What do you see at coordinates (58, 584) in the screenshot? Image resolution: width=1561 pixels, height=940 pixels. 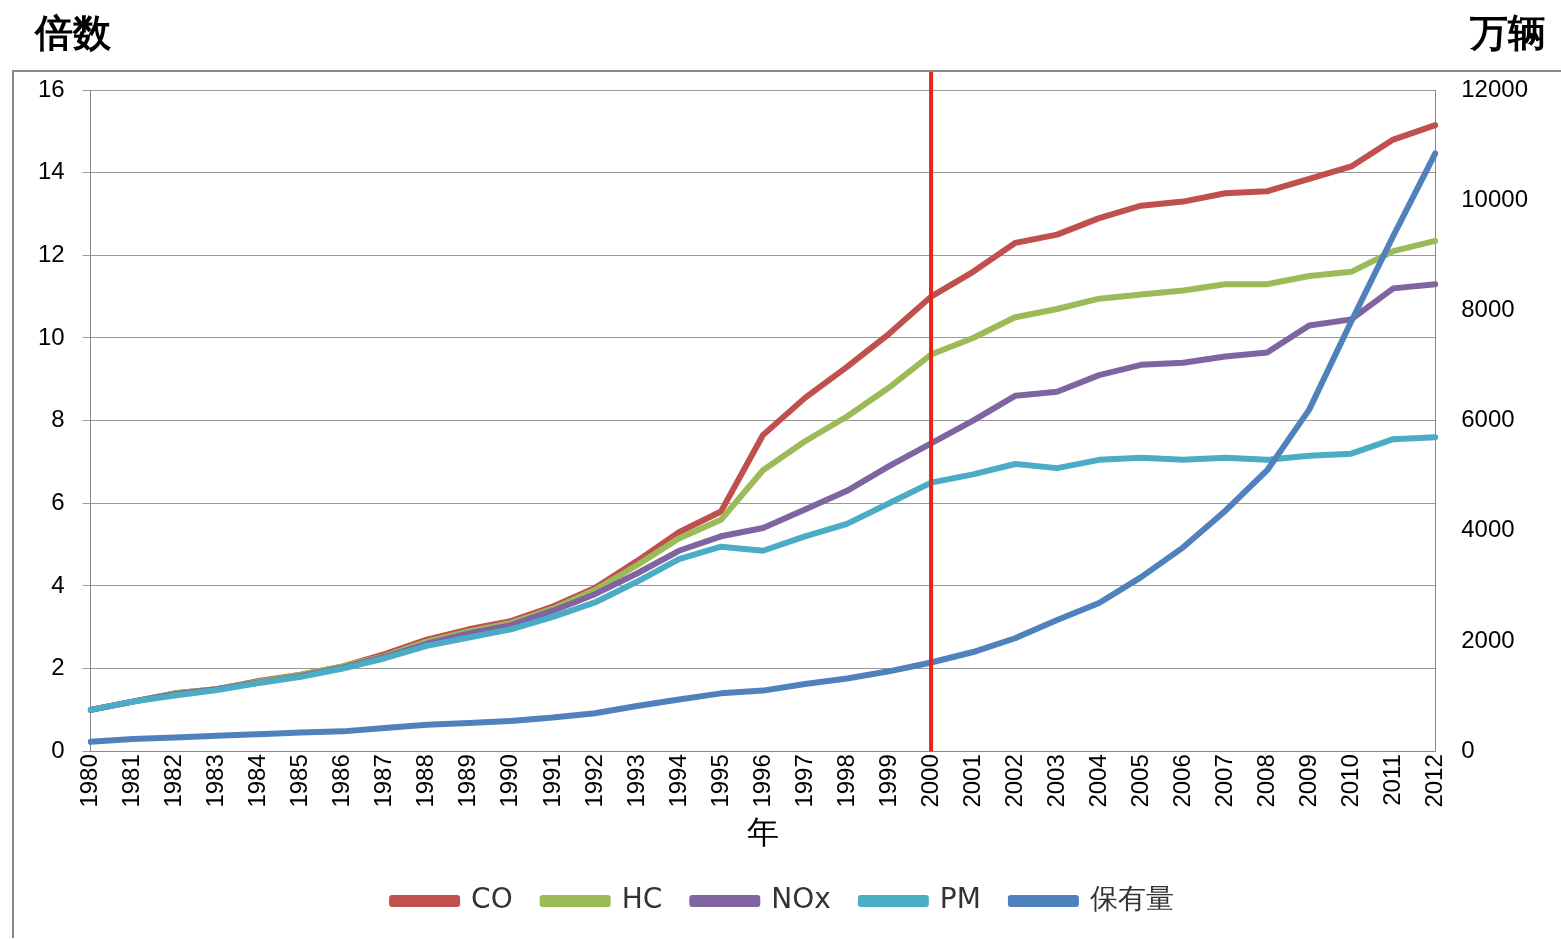 I see `y-tick-label: 4` at bounding box center [58, 584].